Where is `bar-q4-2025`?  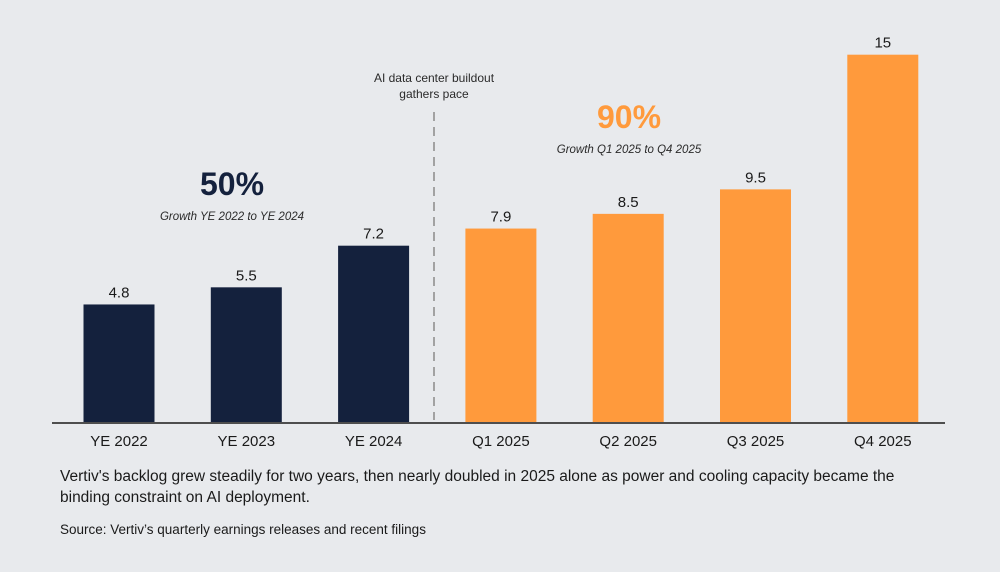 bar-q4-2025 is located at coordinates (883, 238).